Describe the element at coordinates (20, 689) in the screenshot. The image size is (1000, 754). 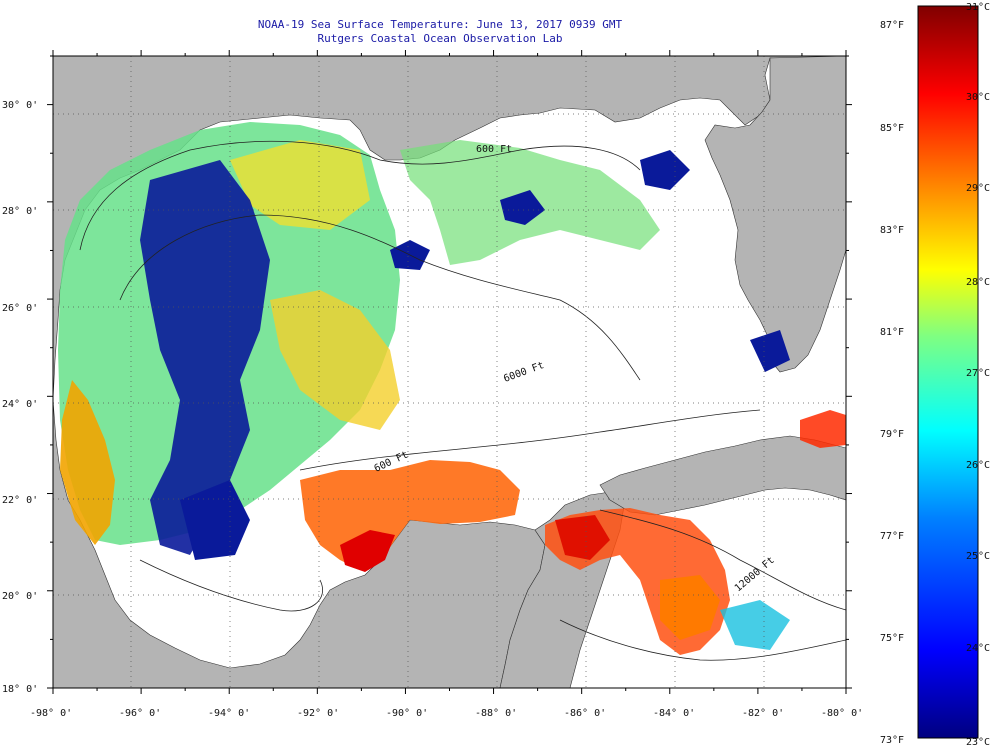
I see `lat-label: 18° 0'` at that location.